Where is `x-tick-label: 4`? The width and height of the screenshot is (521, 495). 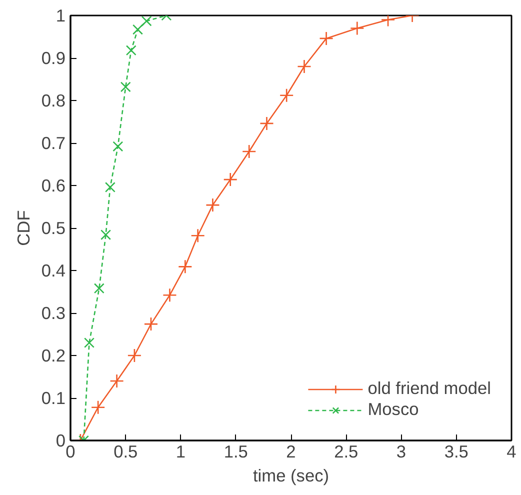
x-tick-label: 4 is located at coordinates (511, 452).